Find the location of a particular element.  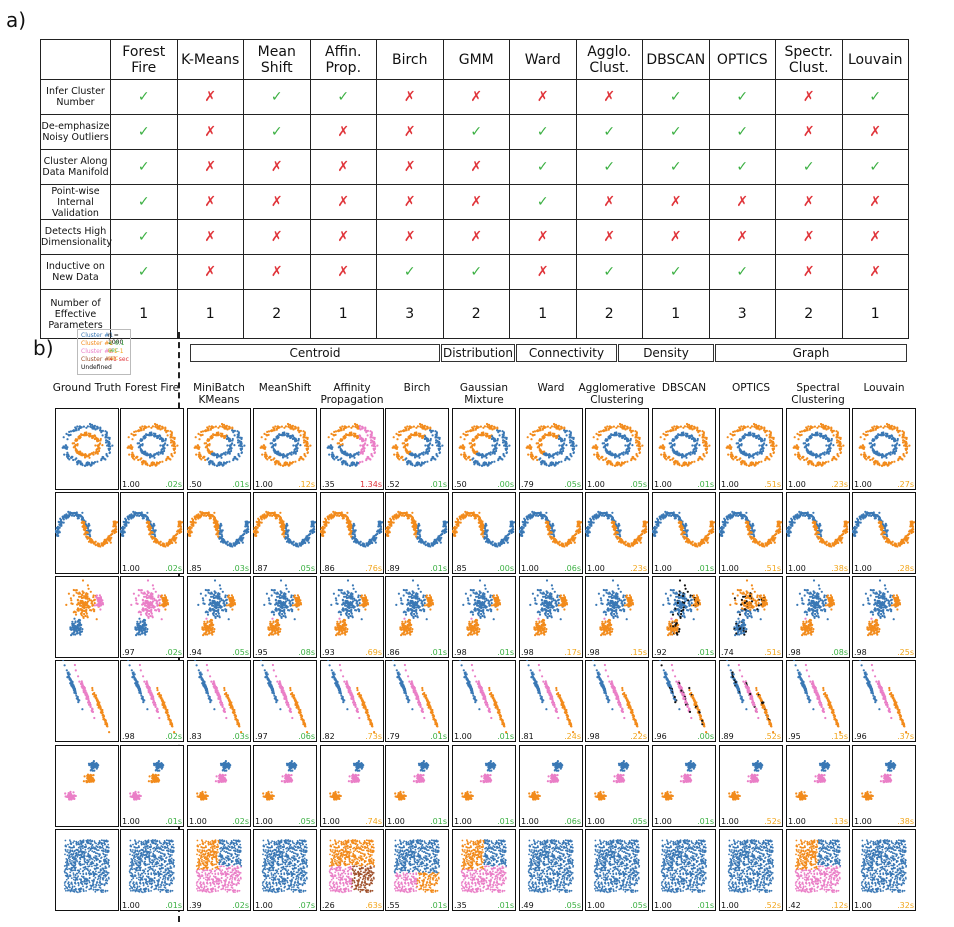

group-label-box: Distribution is located at coordinates (478, 353).